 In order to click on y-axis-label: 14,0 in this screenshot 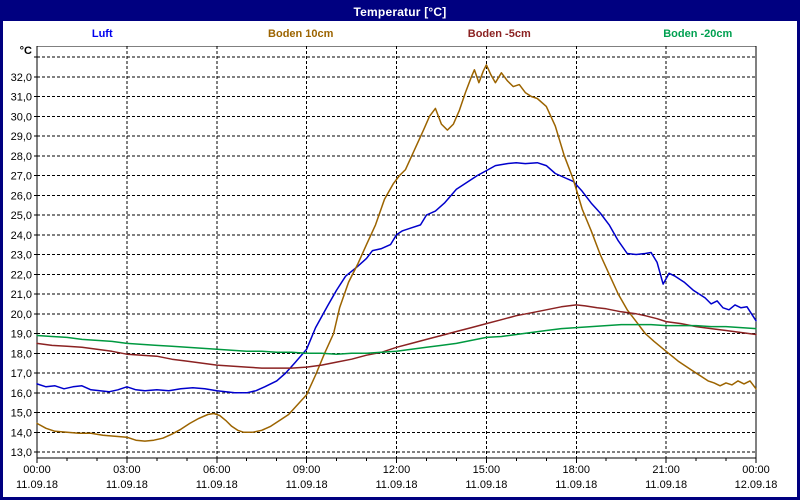, I will do `click(21, 433)`.